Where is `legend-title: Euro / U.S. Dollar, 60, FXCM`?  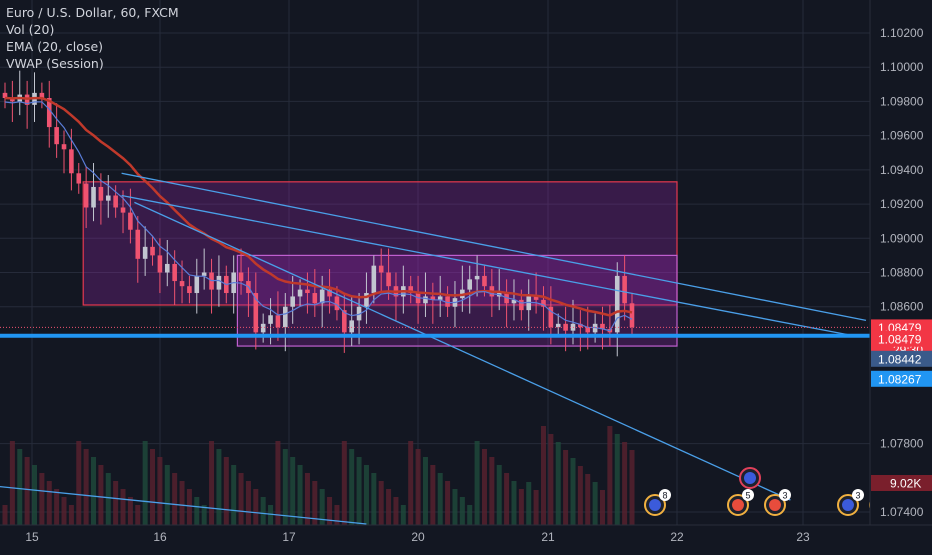
legend-title: Euro / U.S. Dollar, 60, FXCM is located at coordinates (92, 12).